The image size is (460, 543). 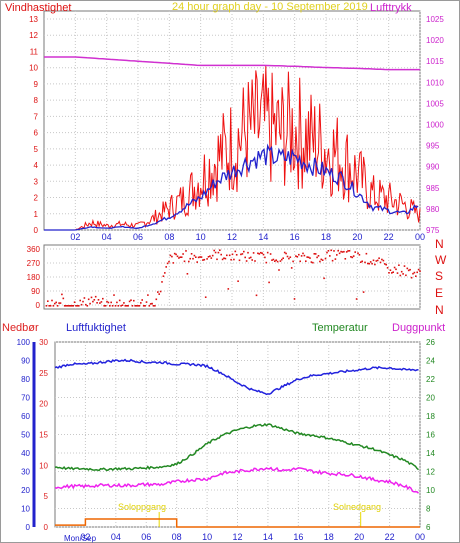 I want to click on wind-x-tick-label: 18, so click(x=326, y=237).